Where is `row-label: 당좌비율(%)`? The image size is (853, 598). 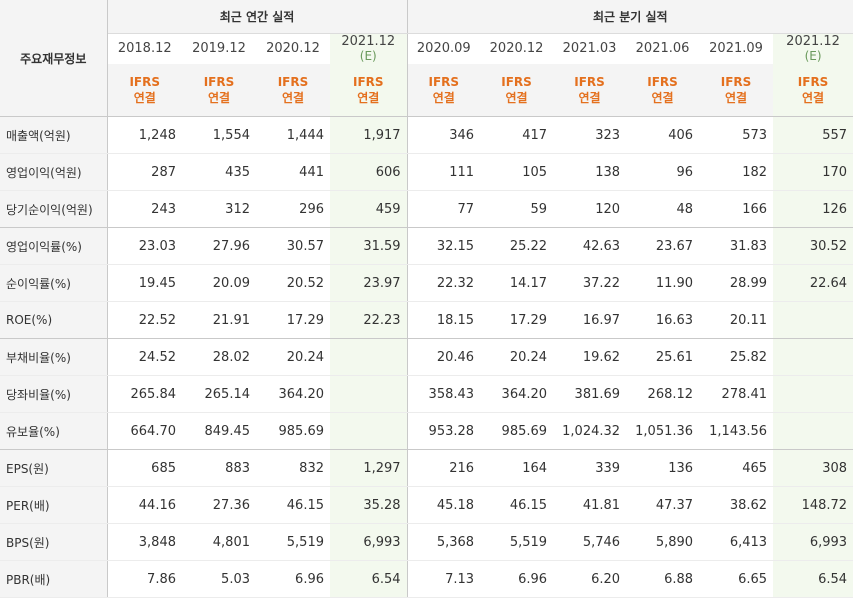
row-label: 당좌비율(%) is located at coordinates (54, 394).